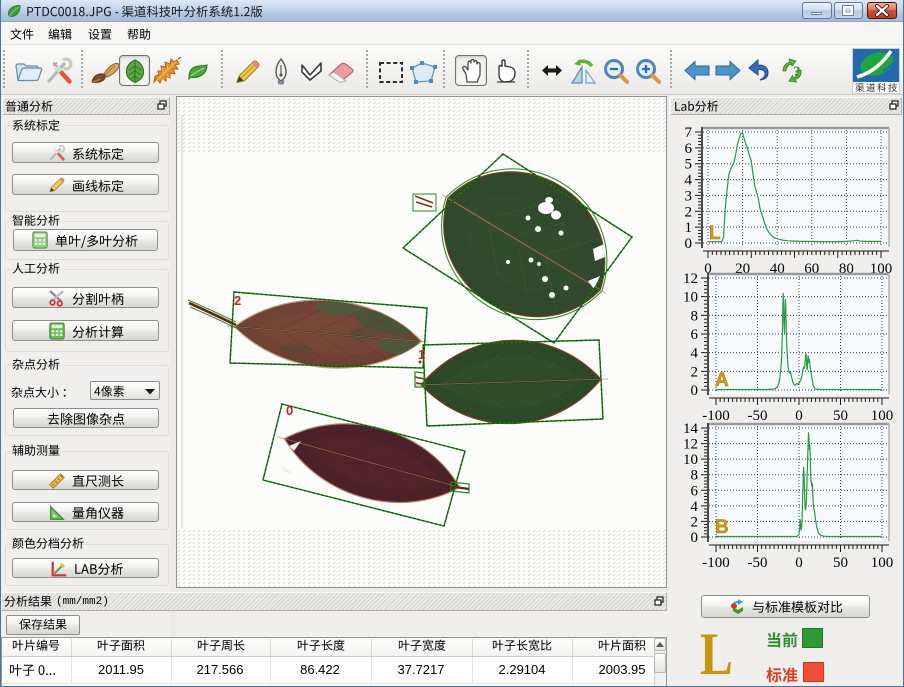 This screenshot has height=687, width=904. What do you see at coordinates (715, 233) in the screenshot?
I see `svg-text: L` at bounding box center [715, 233].